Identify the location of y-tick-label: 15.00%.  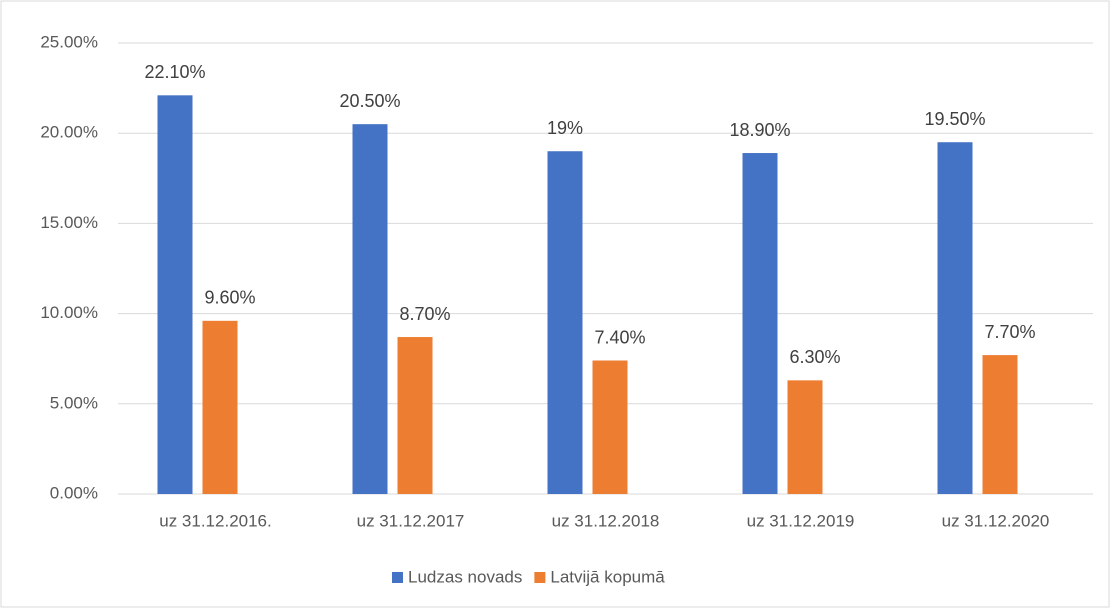
(69, 222).